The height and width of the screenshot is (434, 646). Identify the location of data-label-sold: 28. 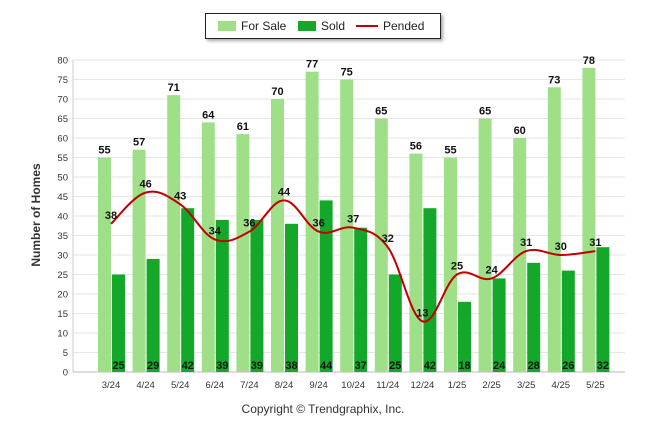
(534, 366).